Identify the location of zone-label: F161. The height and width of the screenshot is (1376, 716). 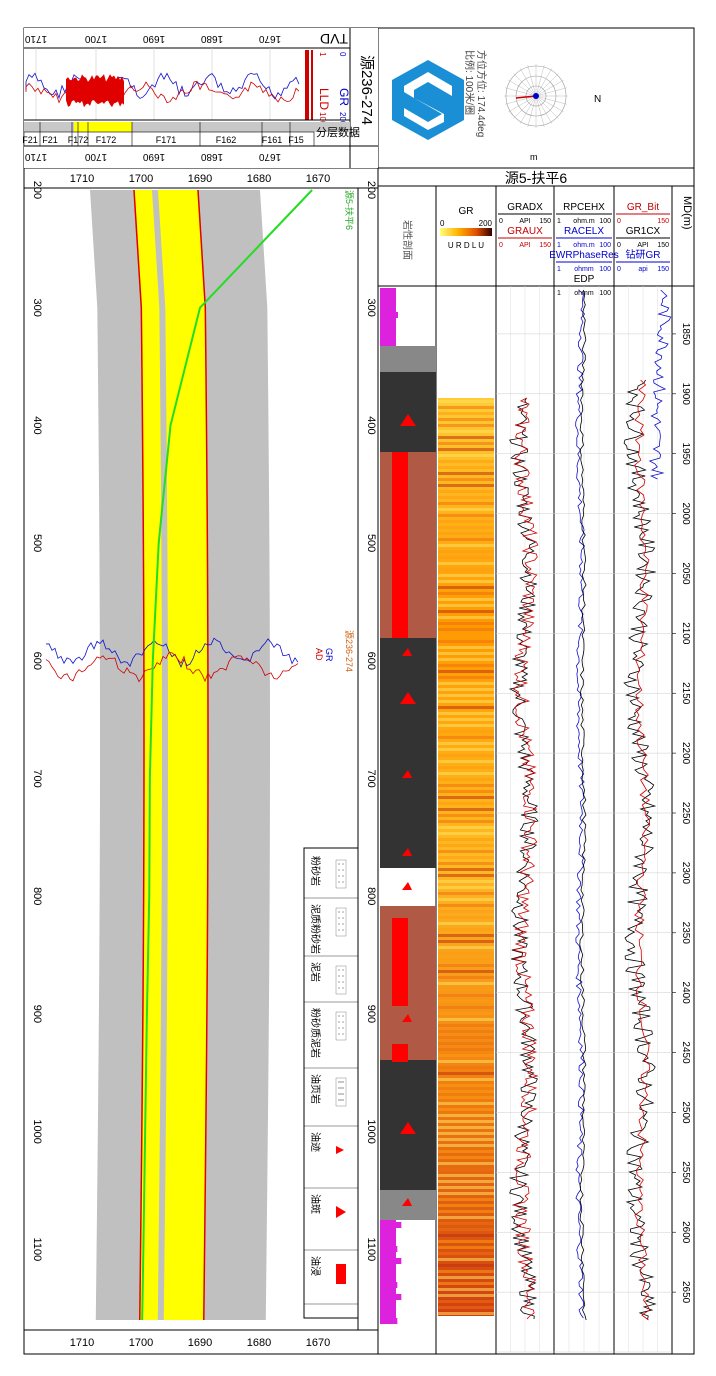
(272, 140).